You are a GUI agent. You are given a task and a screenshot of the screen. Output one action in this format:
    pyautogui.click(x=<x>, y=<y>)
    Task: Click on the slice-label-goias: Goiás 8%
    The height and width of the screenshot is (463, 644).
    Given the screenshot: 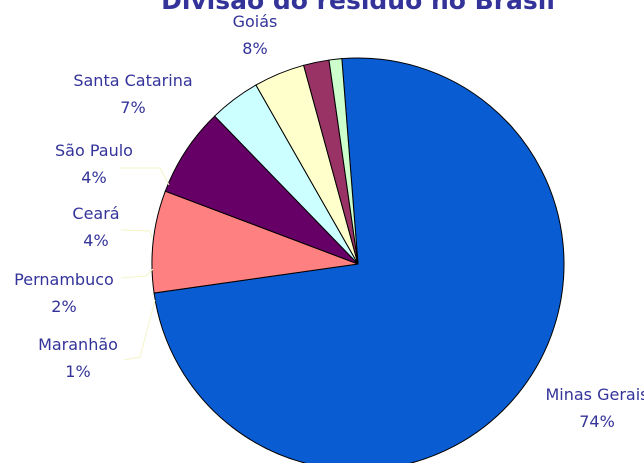 What is the action you would take?
    pyautogui.click(x=255, y=35)
    